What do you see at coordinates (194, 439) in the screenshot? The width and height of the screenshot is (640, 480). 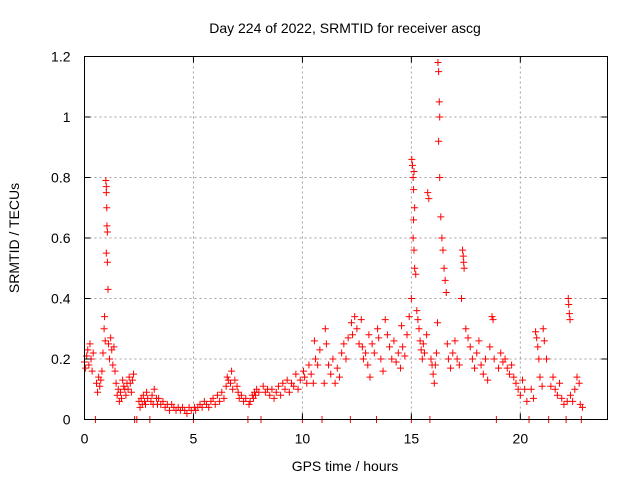 I see `x-tick-label: 5` at bounding box center [194, 439].